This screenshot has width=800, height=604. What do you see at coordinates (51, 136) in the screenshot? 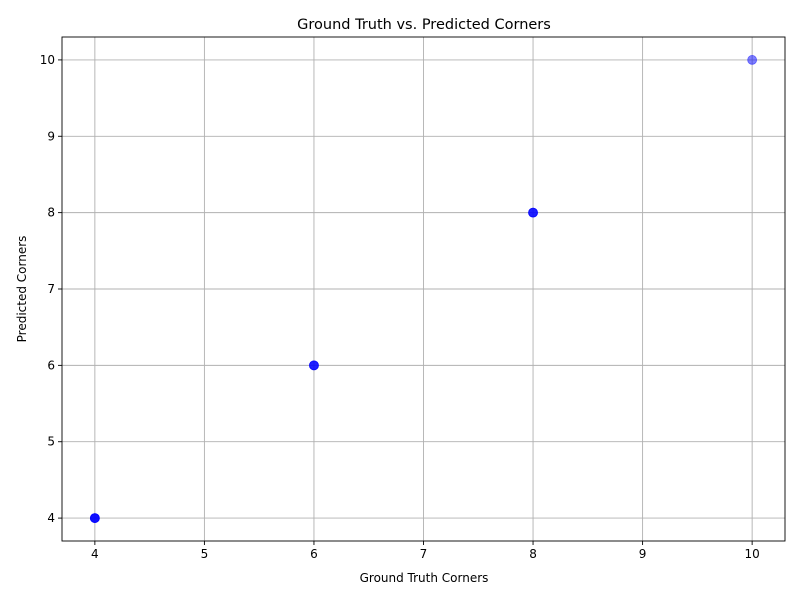
I see `y-tick-label: 9` at bounding box center [51, 136].